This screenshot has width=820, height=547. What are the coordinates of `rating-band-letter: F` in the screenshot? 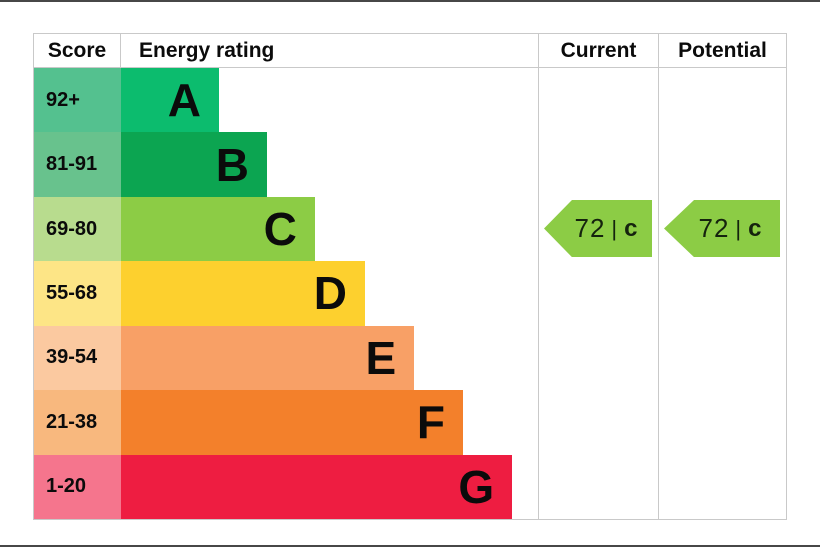 It's located at (430, 422).